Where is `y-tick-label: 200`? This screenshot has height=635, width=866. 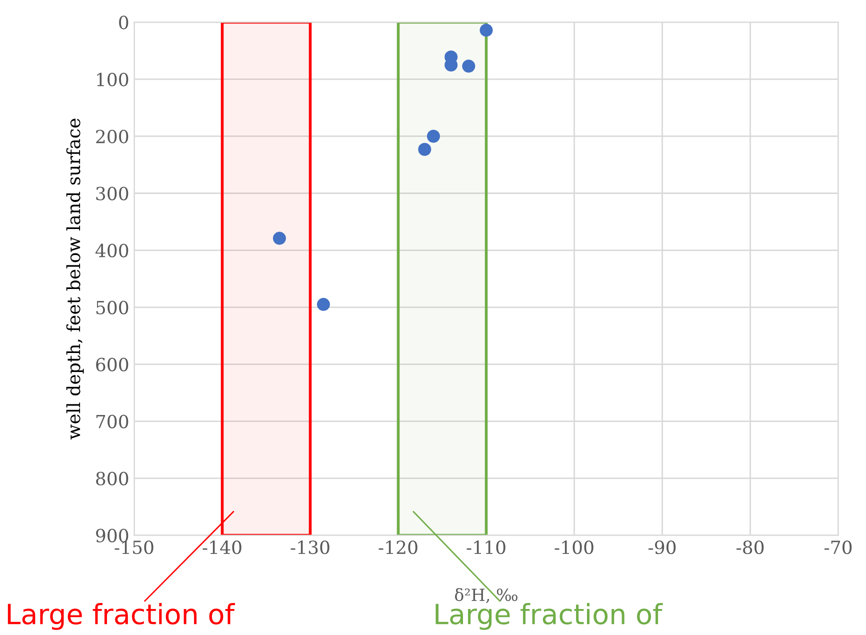
y-tick-label: 200 is located at coordinates (112, 137).